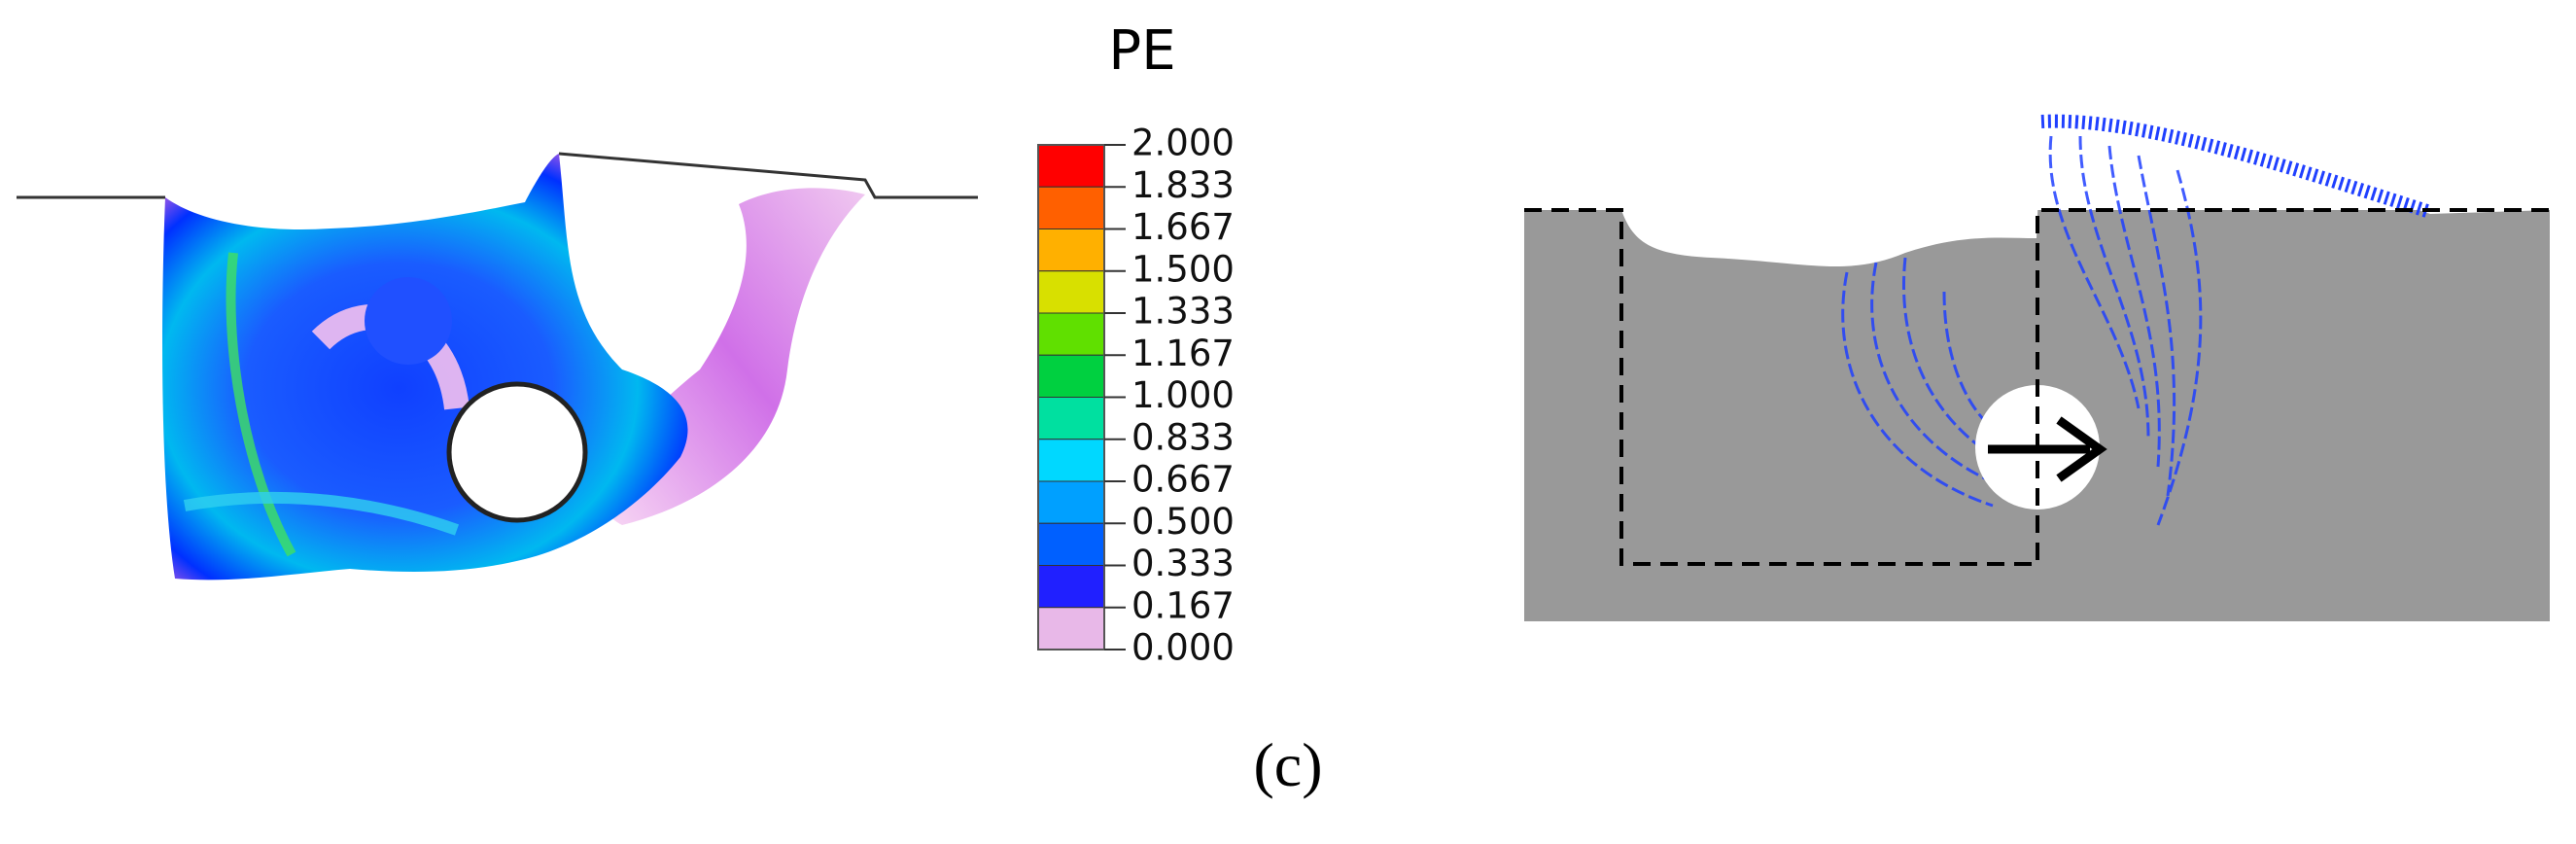 The width and height of the screenshot is (2576, 844). Describe the element at coordinates (1183, 143) in the screenshot. I see `colorbar-label: 2.000` at that location.